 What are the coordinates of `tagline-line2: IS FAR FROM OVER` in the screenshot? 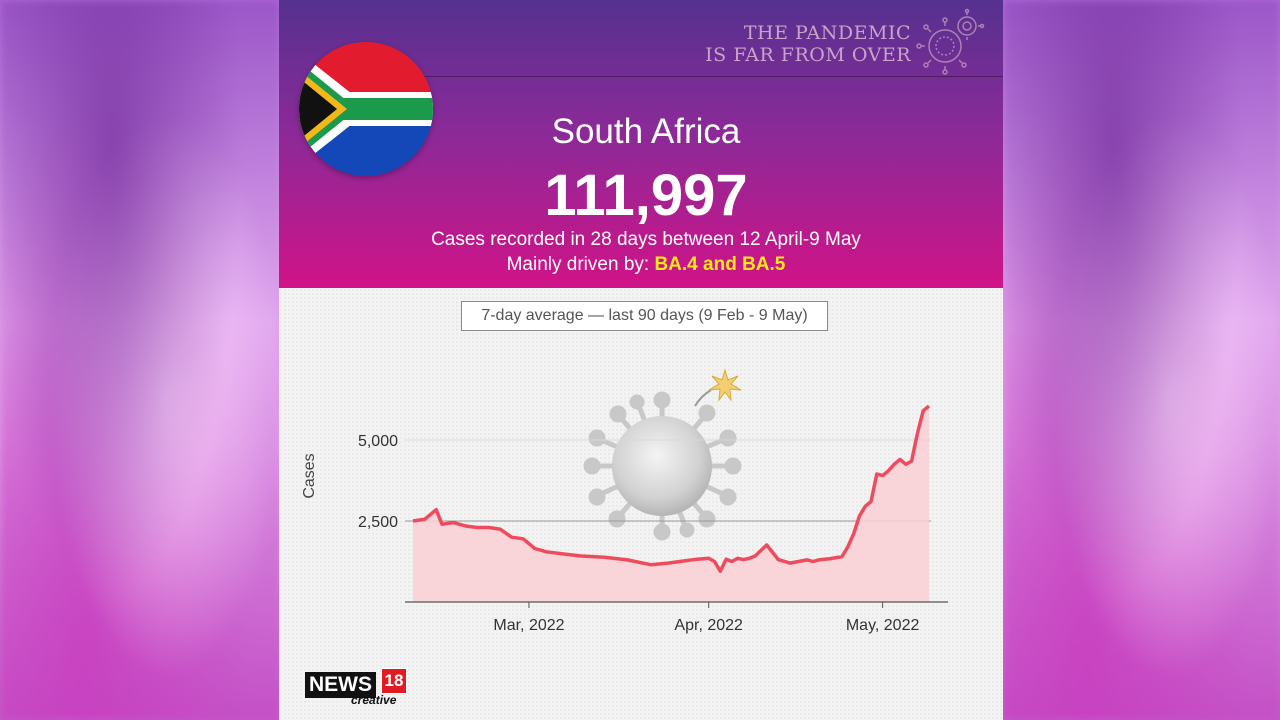 It's located at (808, 55).